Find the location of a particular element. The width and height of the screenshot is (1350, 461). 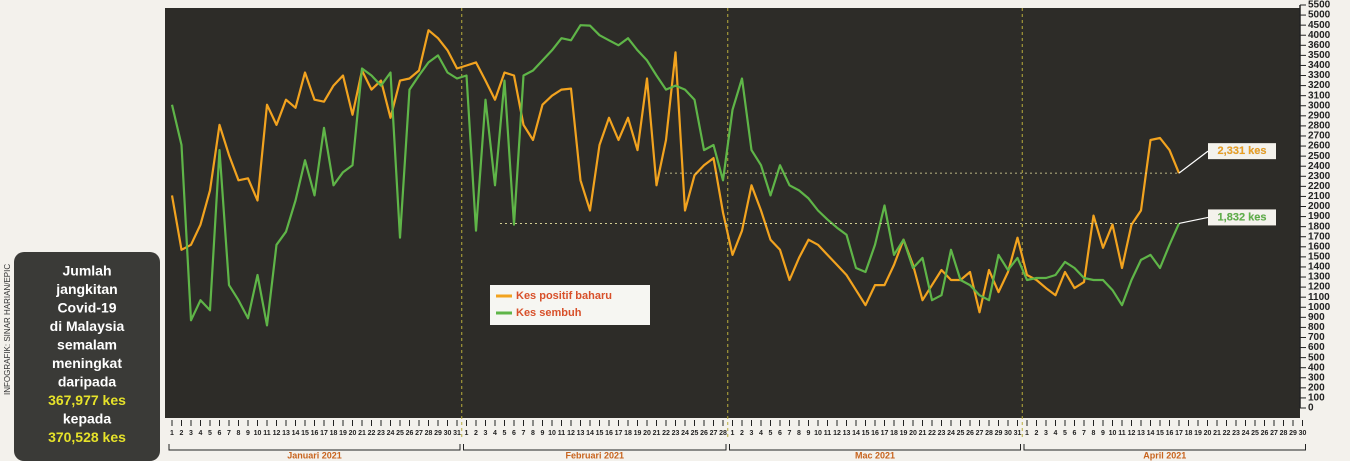

y-tick-label: 4000 is located at coordinates (1319, 35).